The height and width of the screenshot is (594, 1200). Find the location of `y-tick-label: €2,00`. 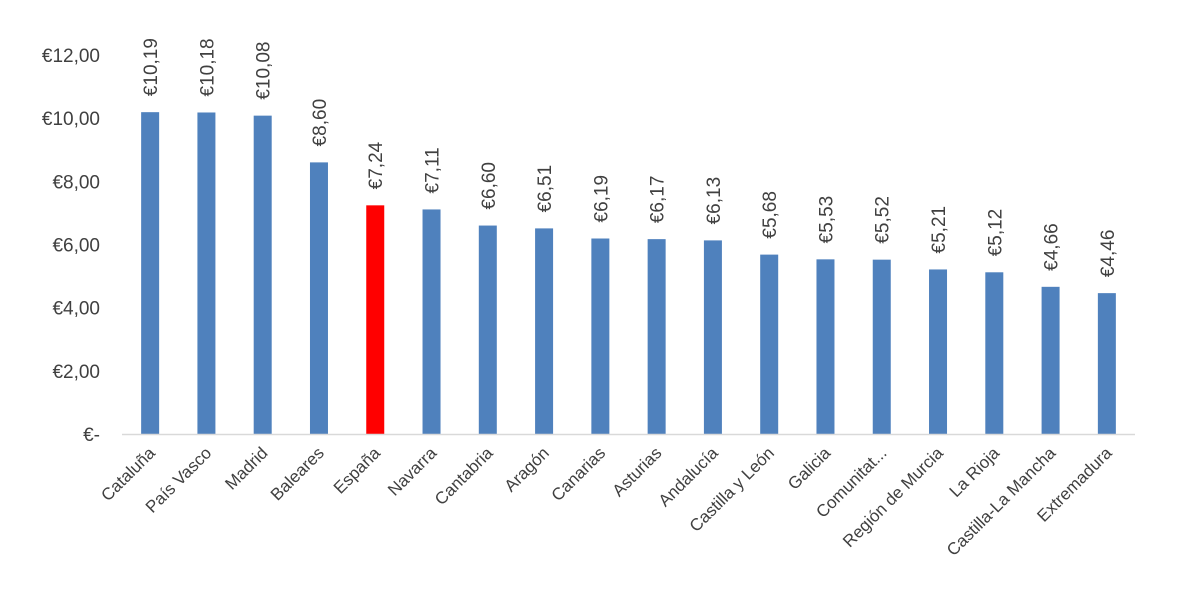

y-tick-label: €2,00 is located at coordinates (76, 372).